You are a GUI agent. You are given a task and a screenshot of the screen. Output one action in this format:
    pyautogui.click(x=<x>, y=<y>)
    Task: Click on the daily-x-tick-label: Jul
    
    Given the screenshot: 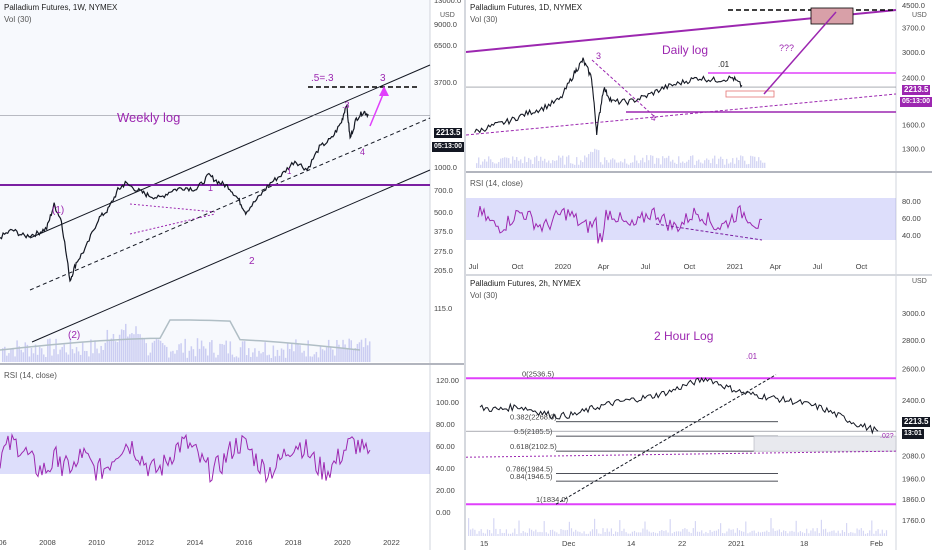 What is the action you would take?
    pyautogui.click(x=474, y=266)
    